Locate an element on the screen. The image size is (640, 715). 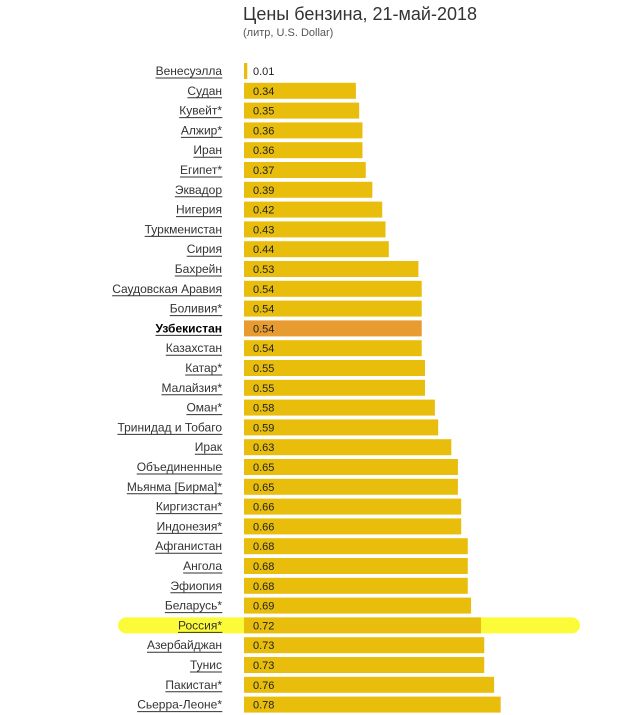
category-label-row-33: Сьерра-Леоне* is located at coordinates (179, 705).